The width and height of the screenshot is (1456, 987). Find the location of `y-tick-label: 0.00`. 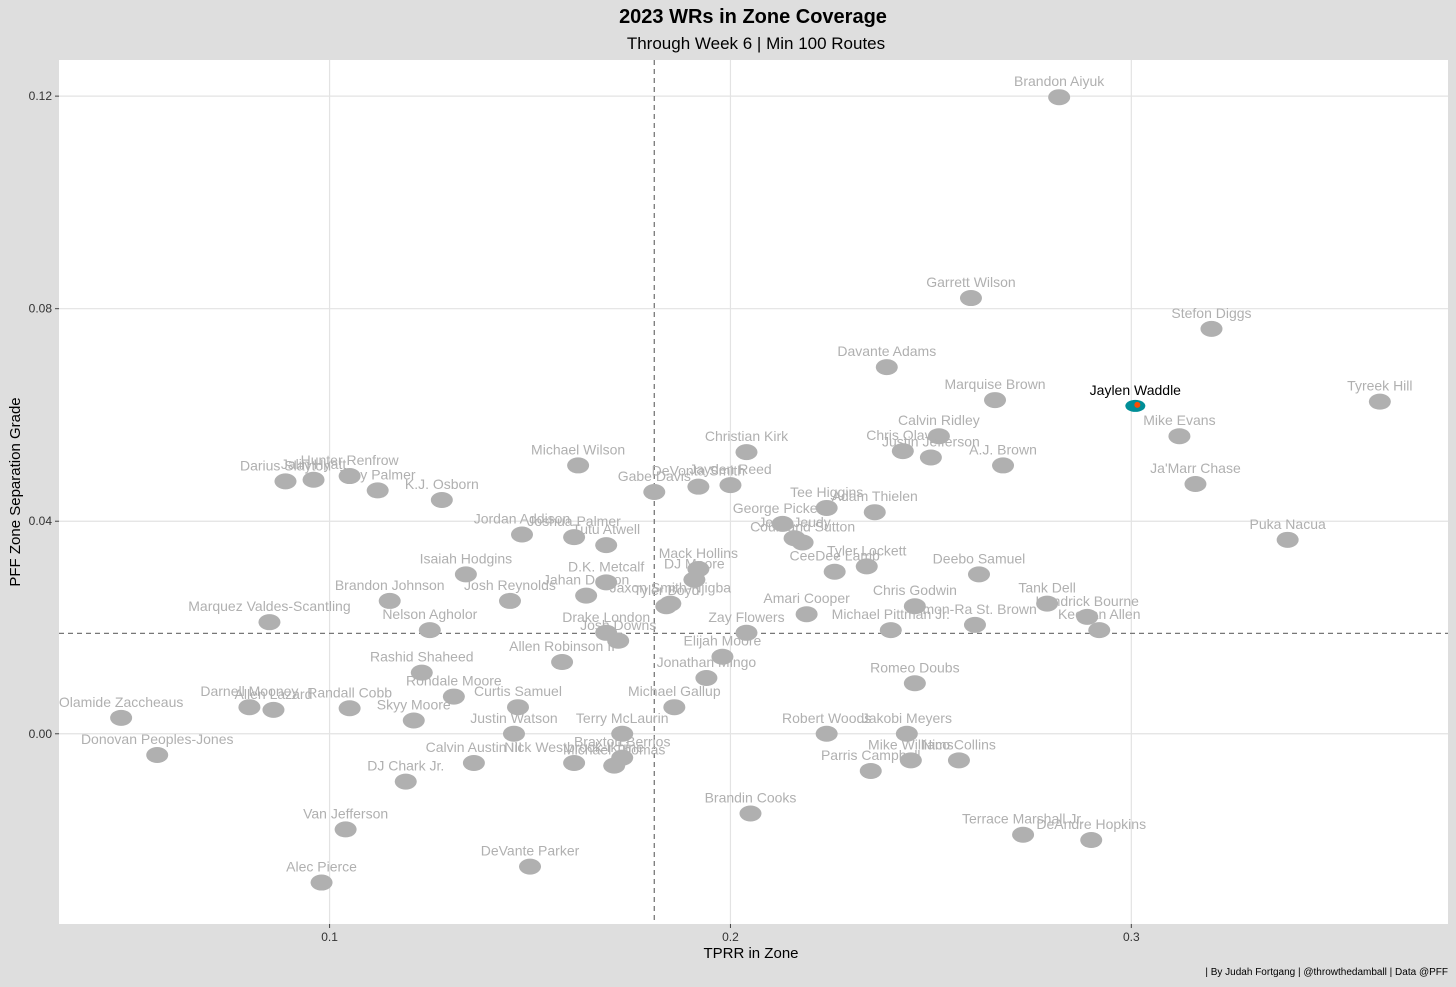

y-tick-label: 0.00 is located at coordinates (41, 734).